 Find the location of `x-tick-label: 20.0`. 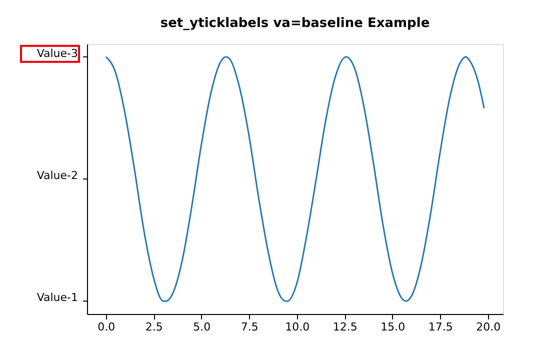

x-tick-label: 20.0 is located at coordinates (488, 327).